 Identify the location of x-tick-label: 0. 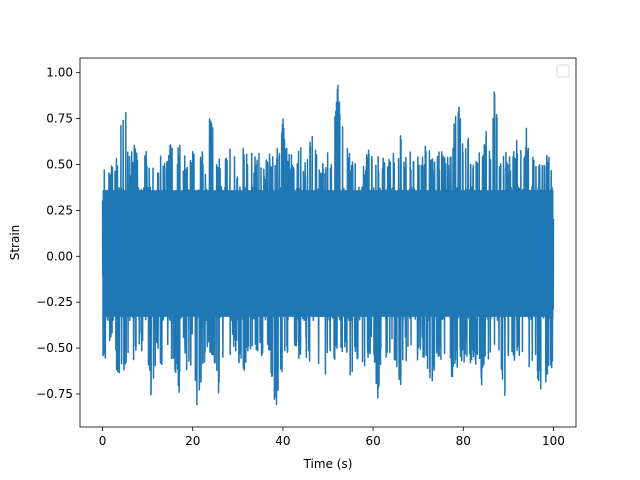
(103, 441).